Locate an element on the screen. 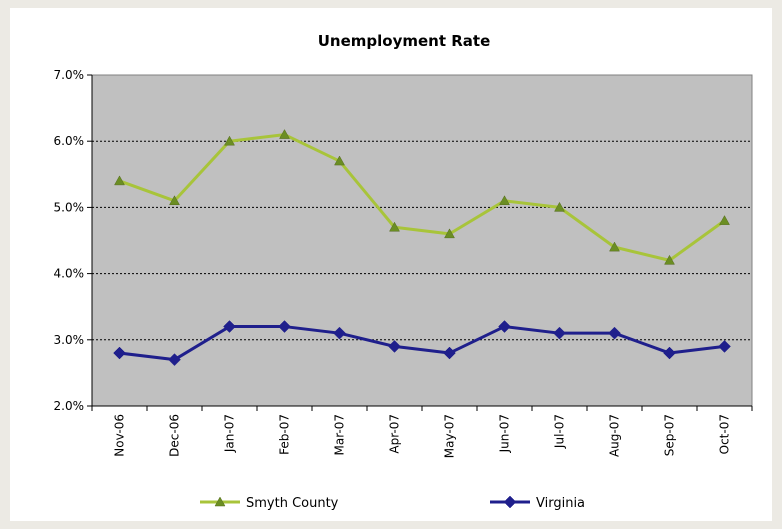 This screenshot has height=529, width=782. series-line-virginia is located at coordinates (422, 343).